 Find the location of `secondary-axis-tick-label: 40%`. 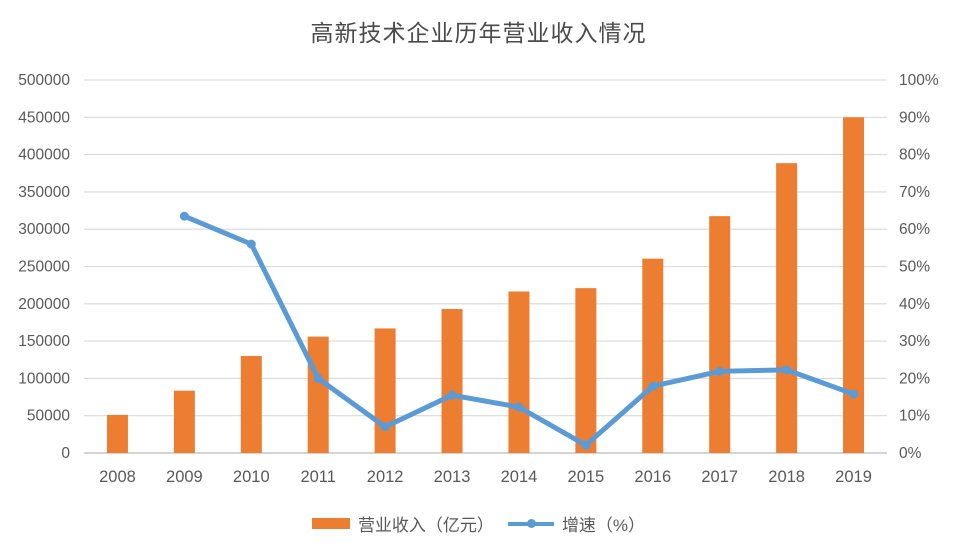

secondary-axis-tick-label: 40% is located at coordinates (914, 304).